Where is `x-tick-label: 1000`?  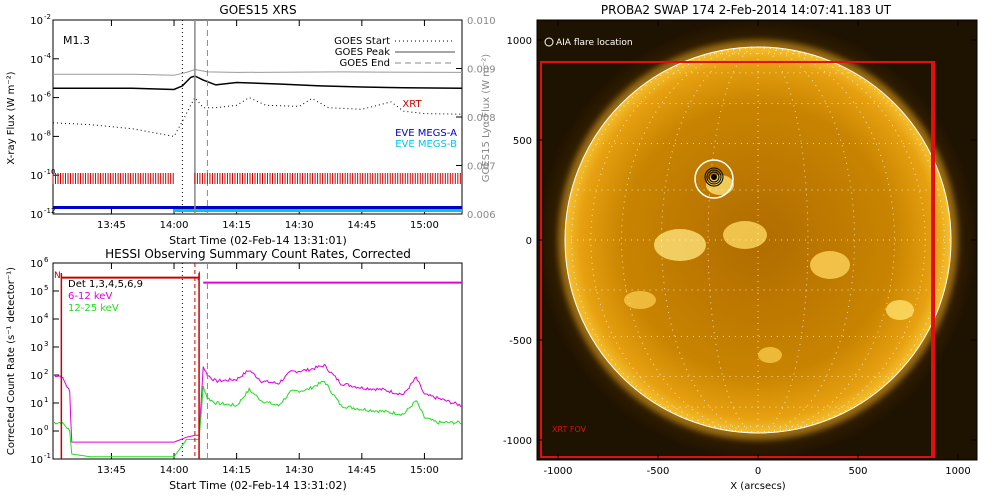 x-tick-label: 1000 is located at coordinates (957, 471).